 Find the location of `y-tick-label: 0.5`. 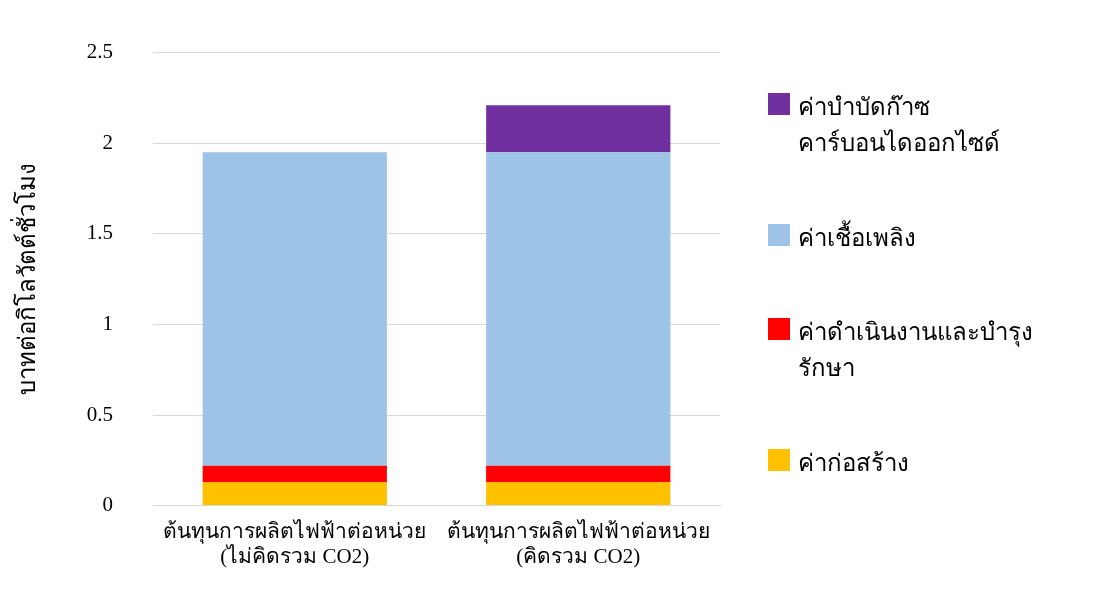

y-tick-label: 0.5 is located at coordinates (100, 413).